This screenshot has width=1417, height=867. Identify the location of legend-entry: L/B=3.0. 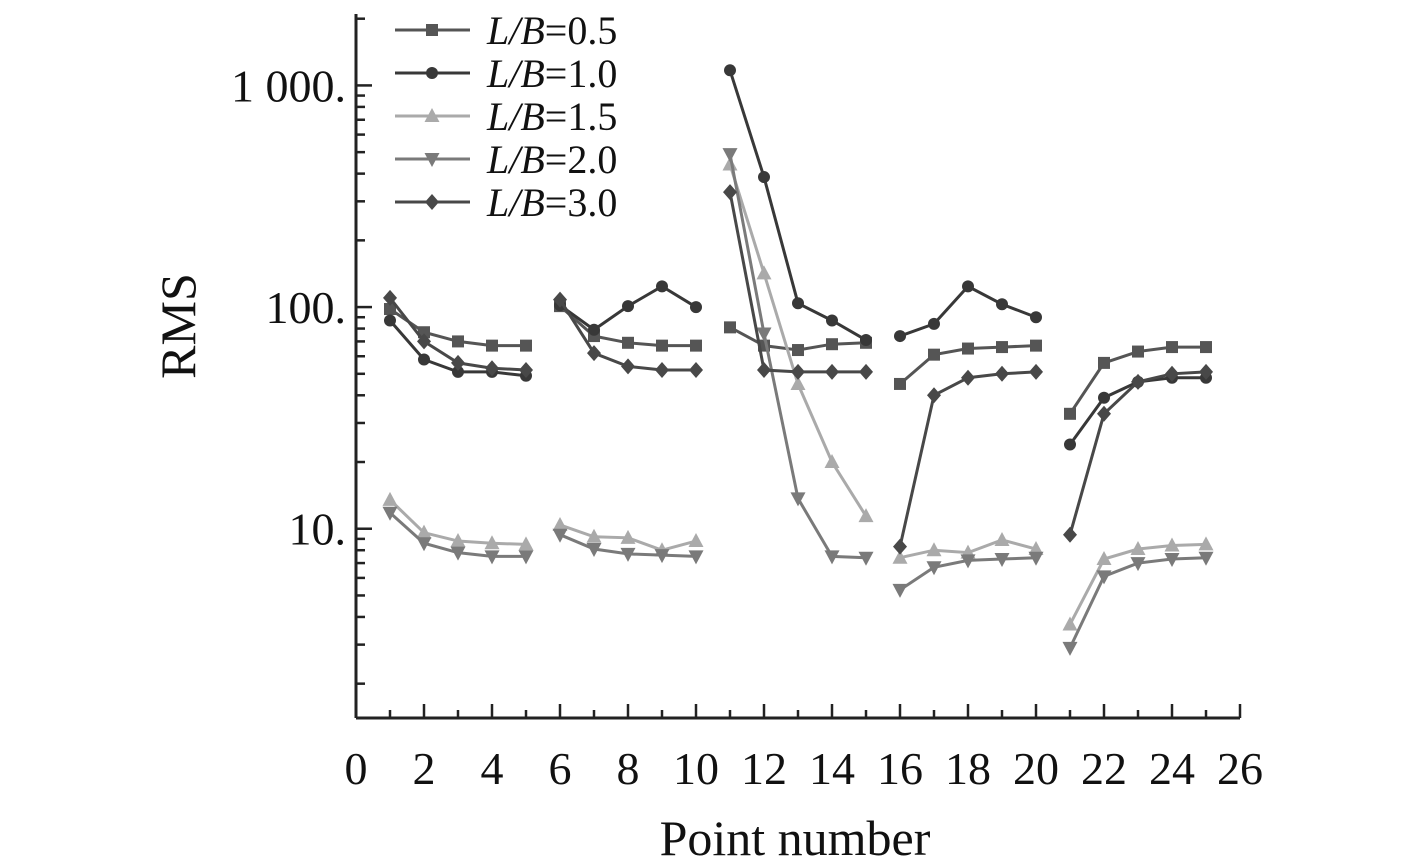
(506, 202).